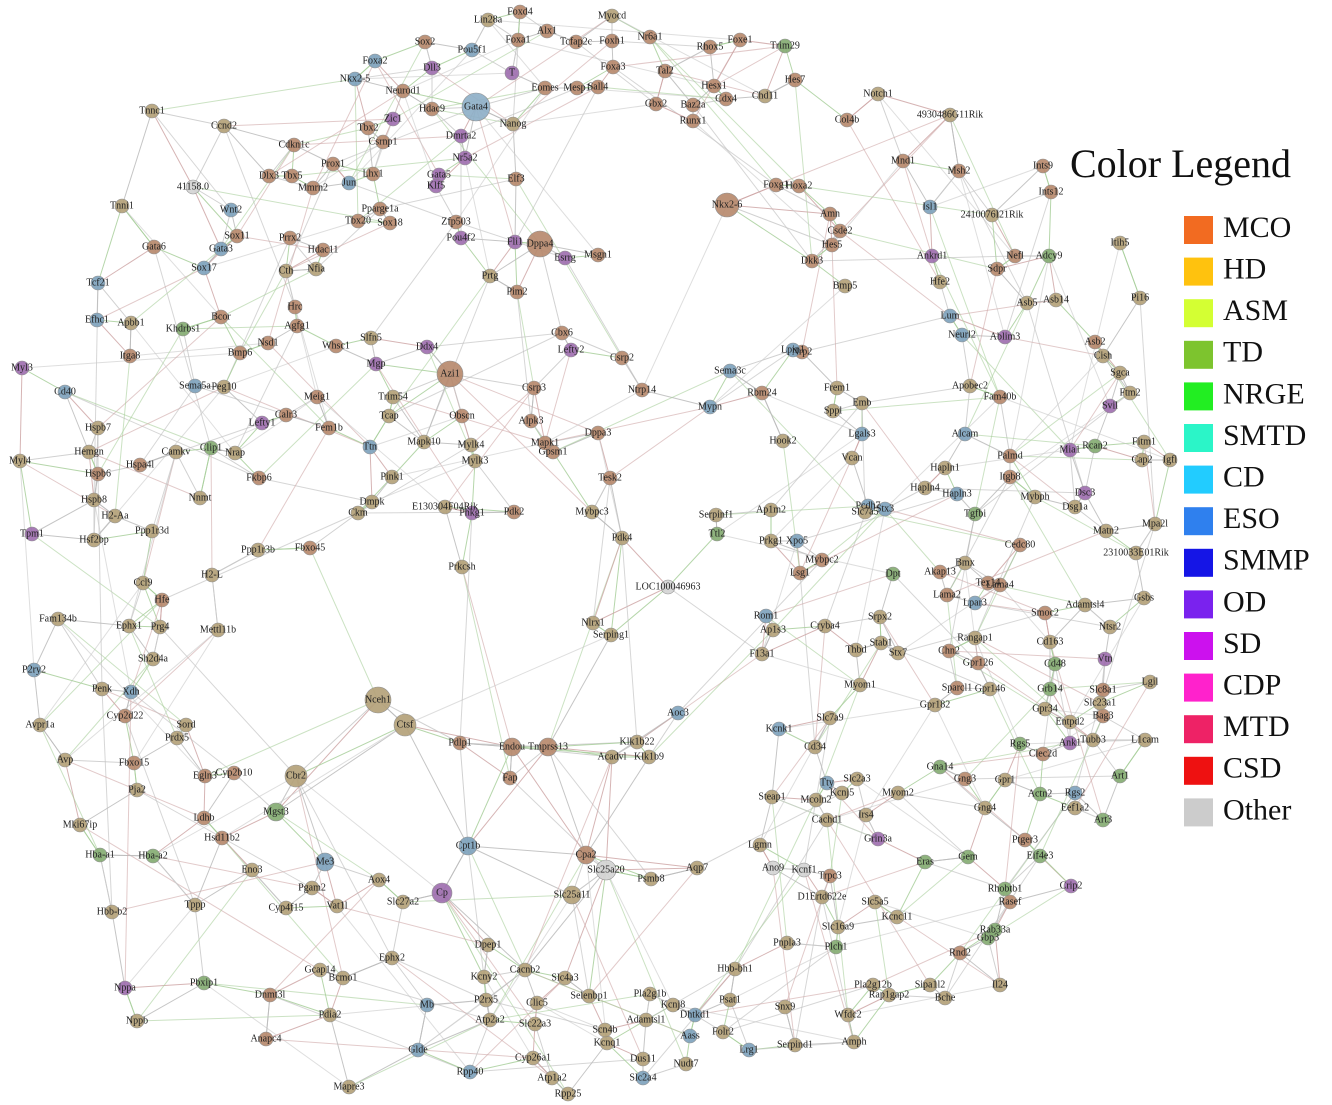 This screenshot has height=1105, width=1332. What do you see at coordinates (358, 220) in the screenshot?
I see `gene-label: Tbx20` at bounding box center [358, 220].